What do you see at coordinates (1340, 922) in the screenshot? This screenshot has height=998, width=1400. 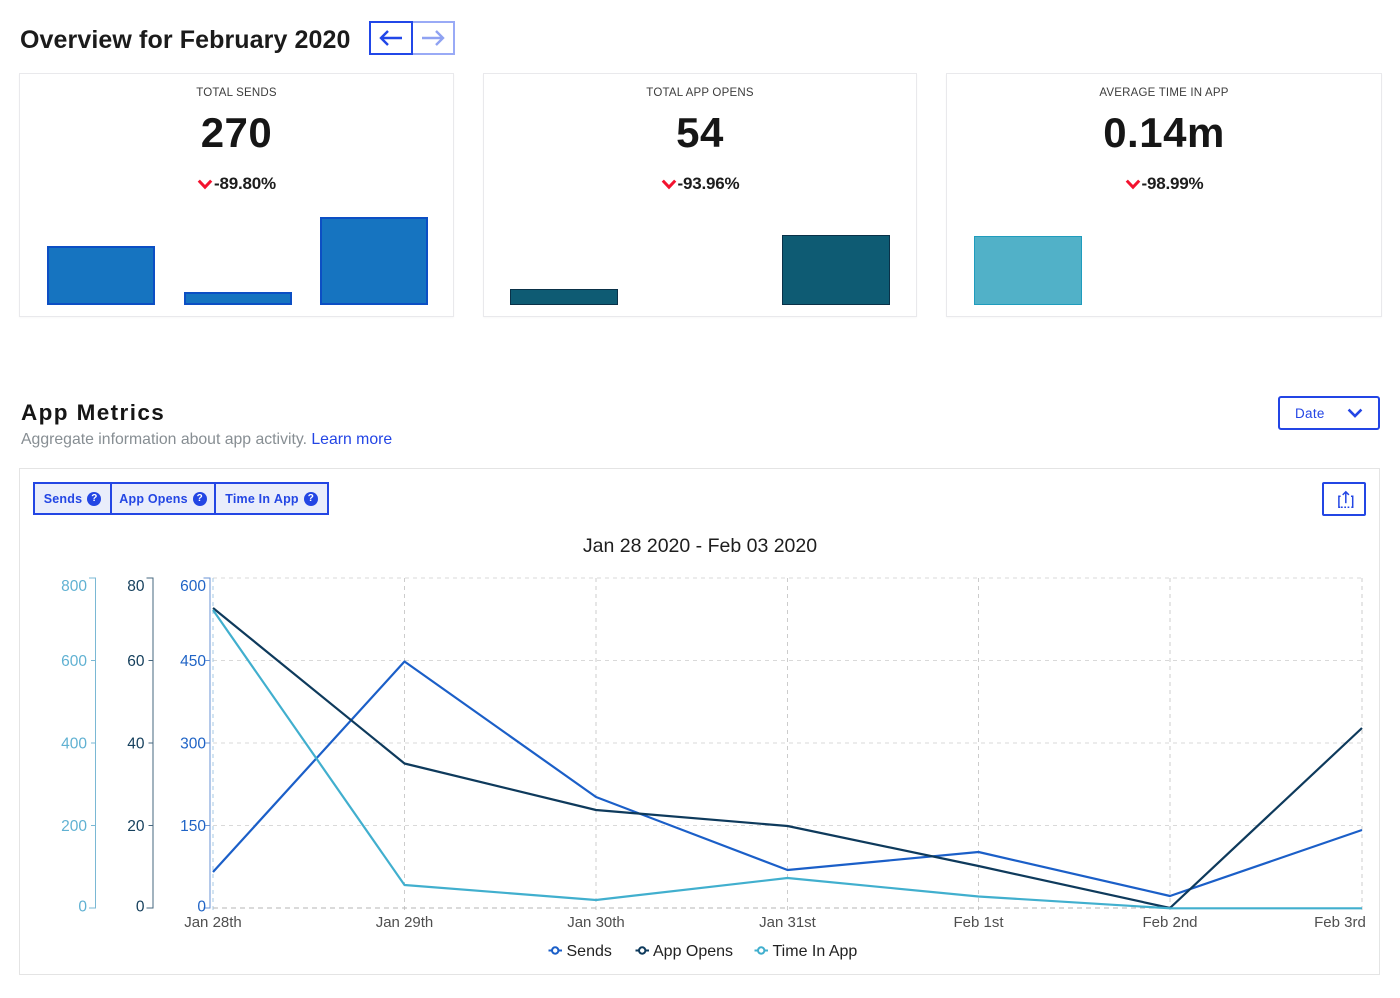 I see `svg-text: Feb 3rd` at bounding box center [1340, 922].